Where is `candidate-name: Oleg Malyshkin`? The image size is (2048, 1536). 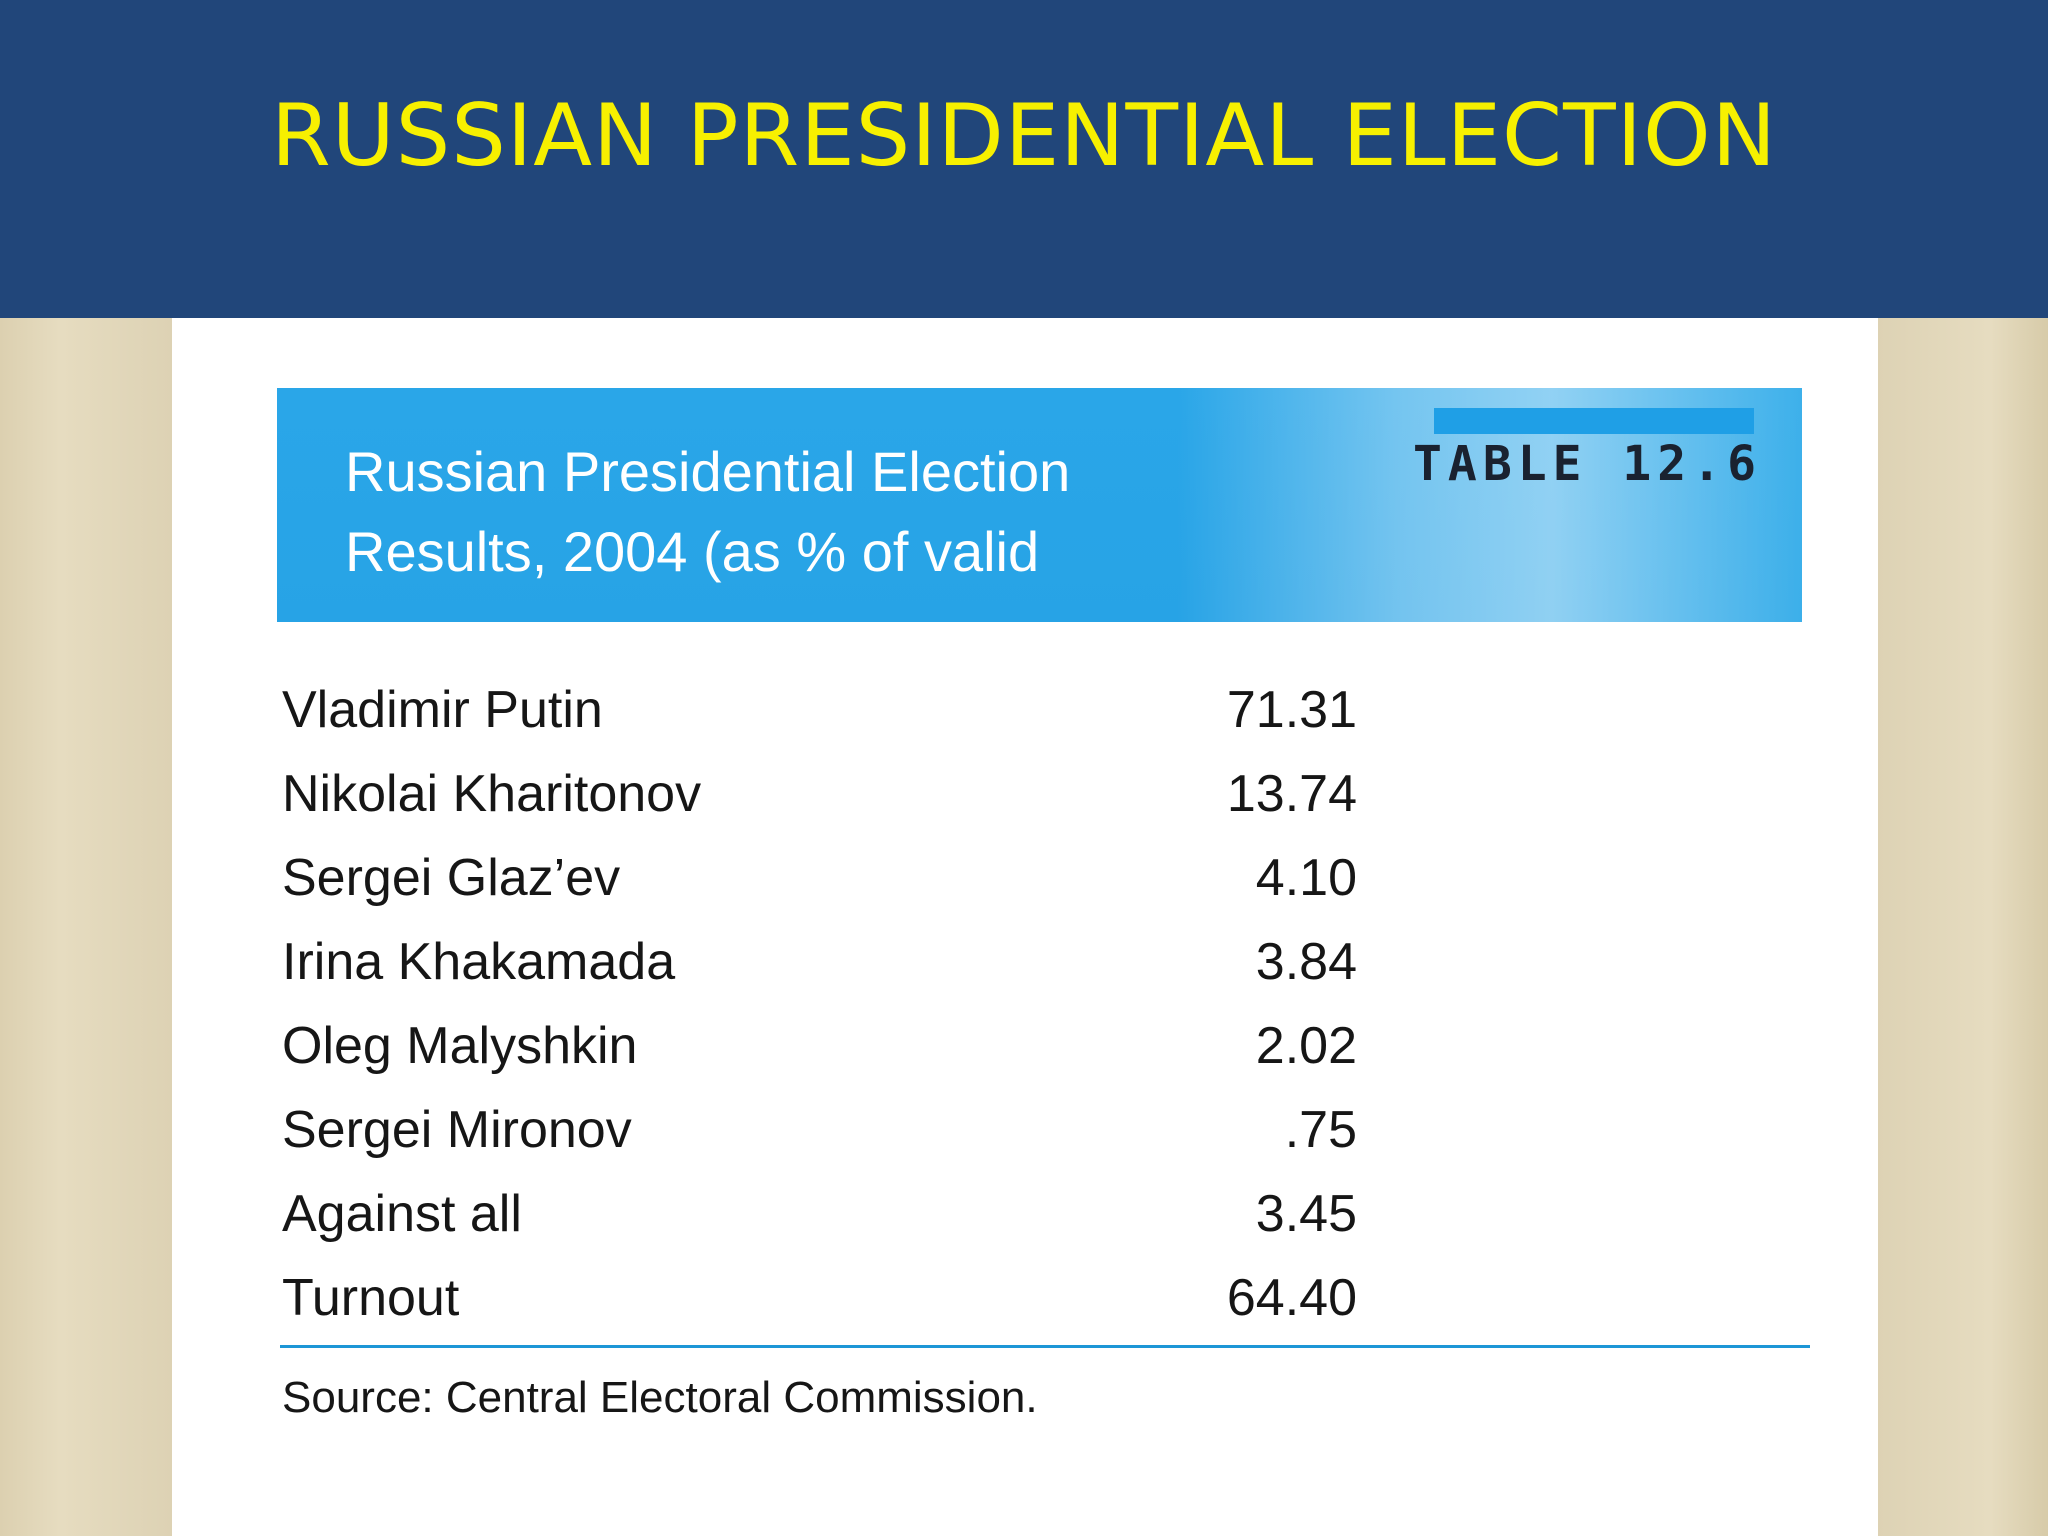 candidate-name: Oleg Malyshkin is located at coordinates (460, 1046).